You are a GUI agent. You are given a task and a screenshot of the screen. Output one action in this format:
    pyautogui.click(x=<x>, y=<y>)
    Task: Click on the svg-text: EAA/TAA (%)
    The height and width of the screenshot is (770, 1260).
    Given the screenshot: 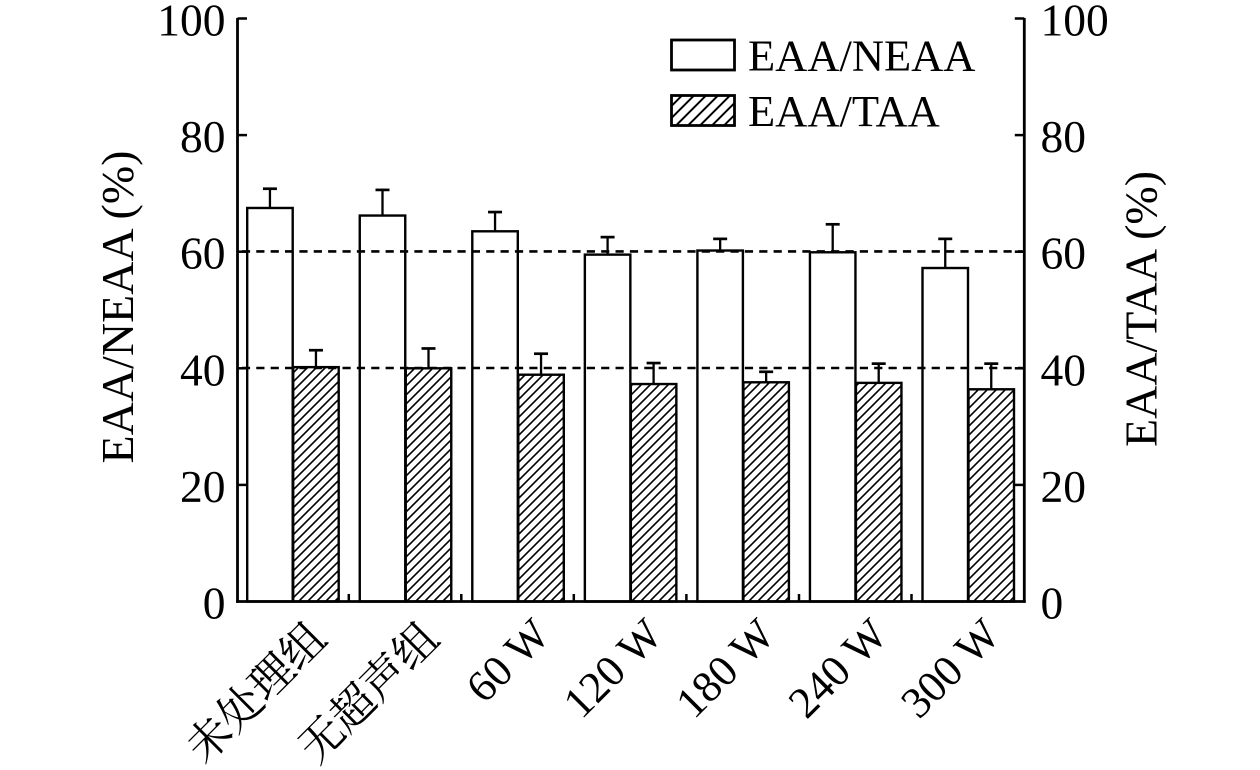 What is the action you would take?
    pyautogui.click(x=1141, y=309)
    